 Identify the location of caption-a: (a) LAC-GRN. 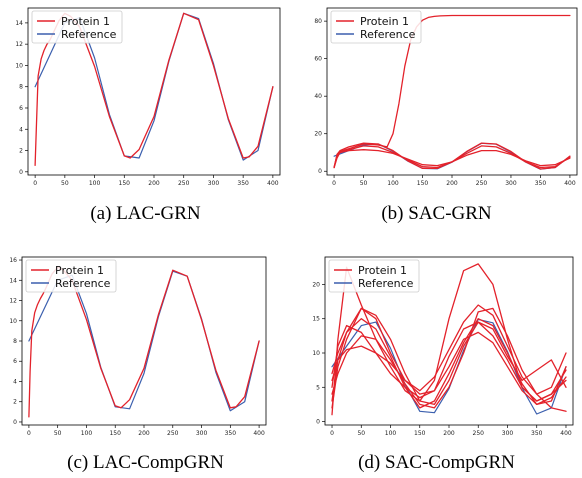
(145, 213).